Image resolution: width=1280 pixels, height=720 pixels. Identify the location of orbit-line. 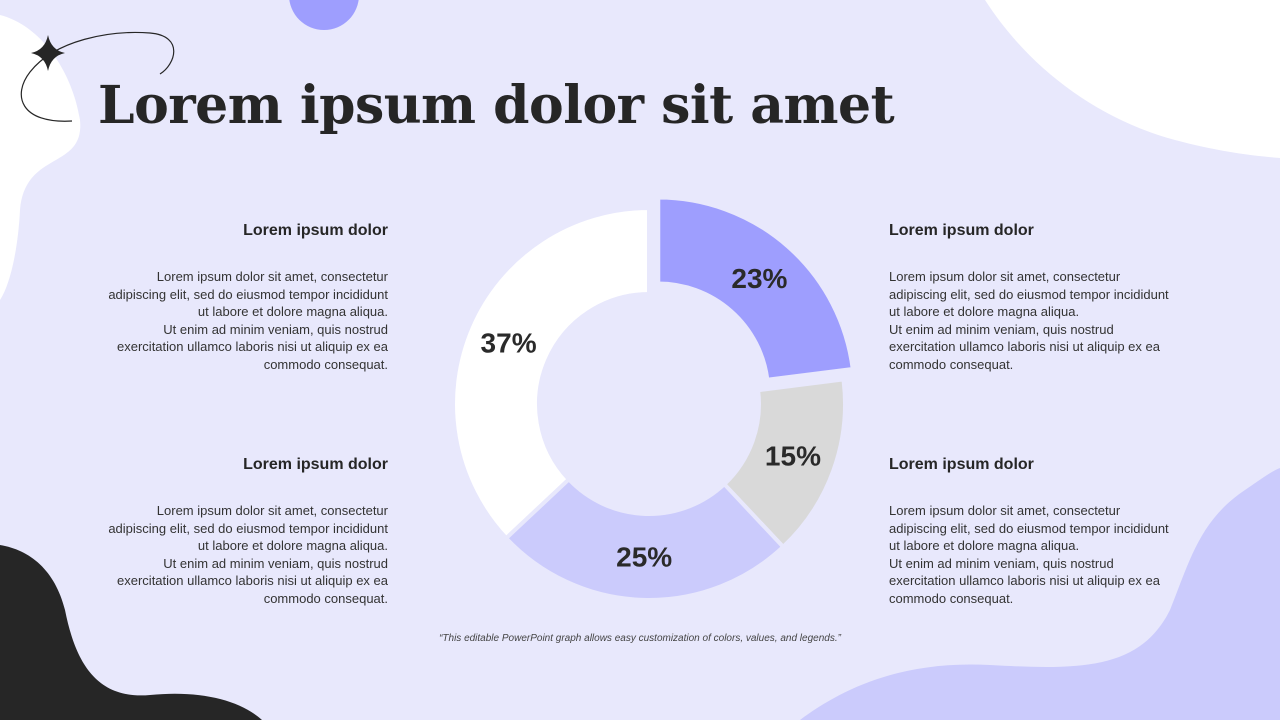
(97, 76).